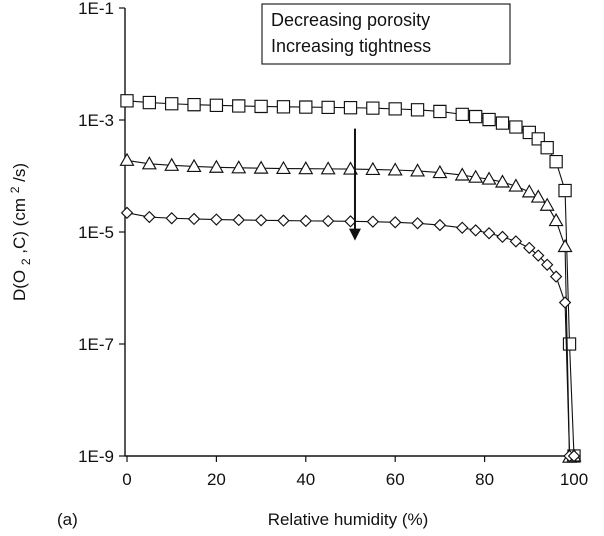 The height and width of the screenshot is (536, 604). Describe the element at coordinates (96, 9) in the screenshot. I see `y-tick-label: 1E-1` at that location.